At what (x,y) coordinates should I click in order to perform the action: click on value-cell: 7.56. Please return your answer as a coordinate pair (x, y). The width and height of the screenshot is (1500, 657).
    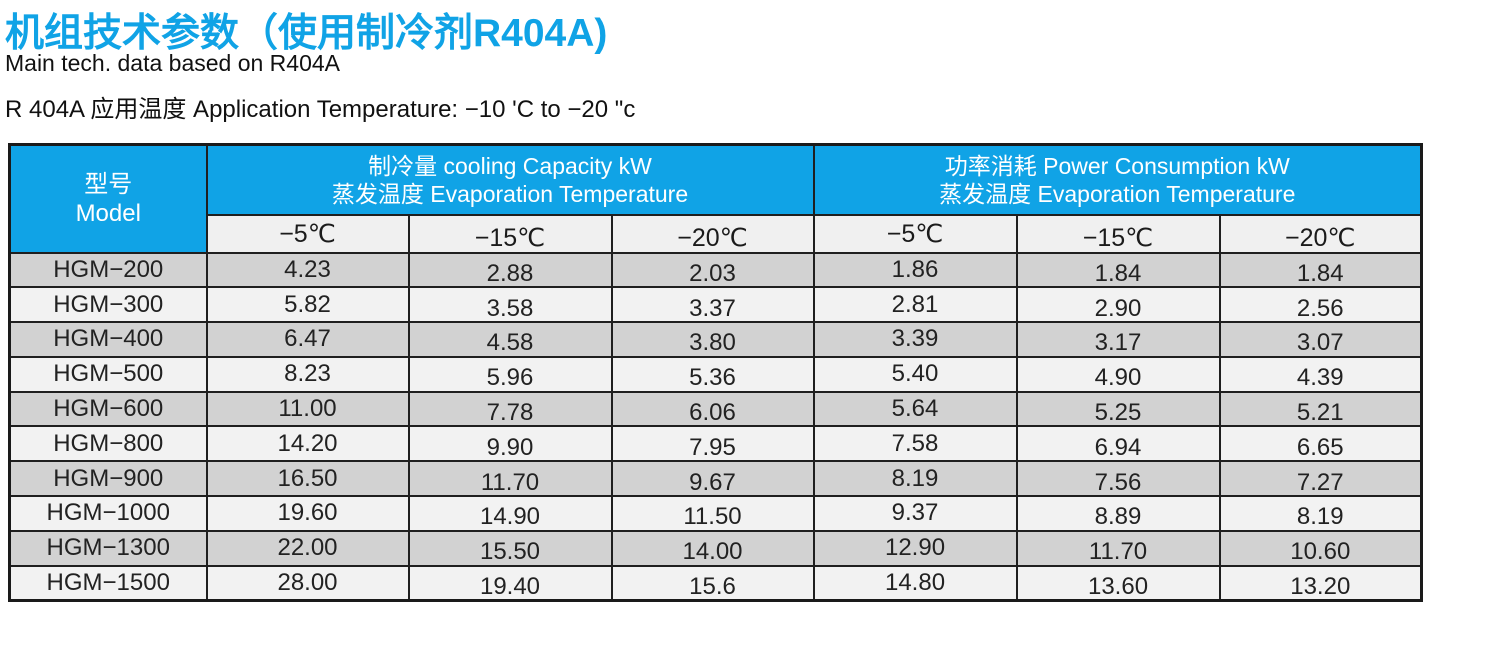
    Looking at the image, I should click on (1118, 479).